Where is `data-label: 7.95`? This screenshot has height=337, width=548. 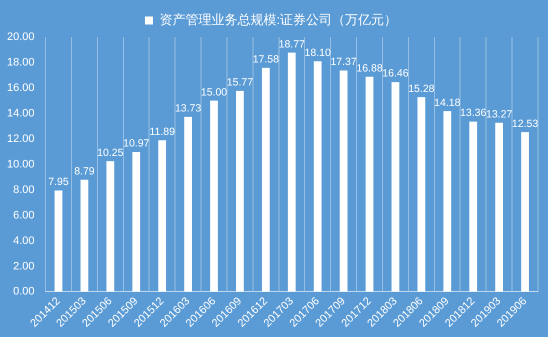 data-label: 7.95 is located at coordinates (58, 182).